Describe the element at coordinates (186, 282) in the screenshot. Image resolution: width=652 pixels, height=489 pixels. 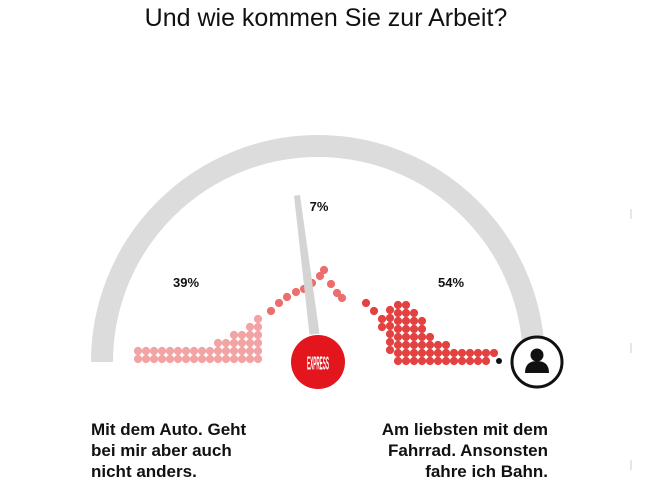
I see `percent-label-auto: 39%` at that location.